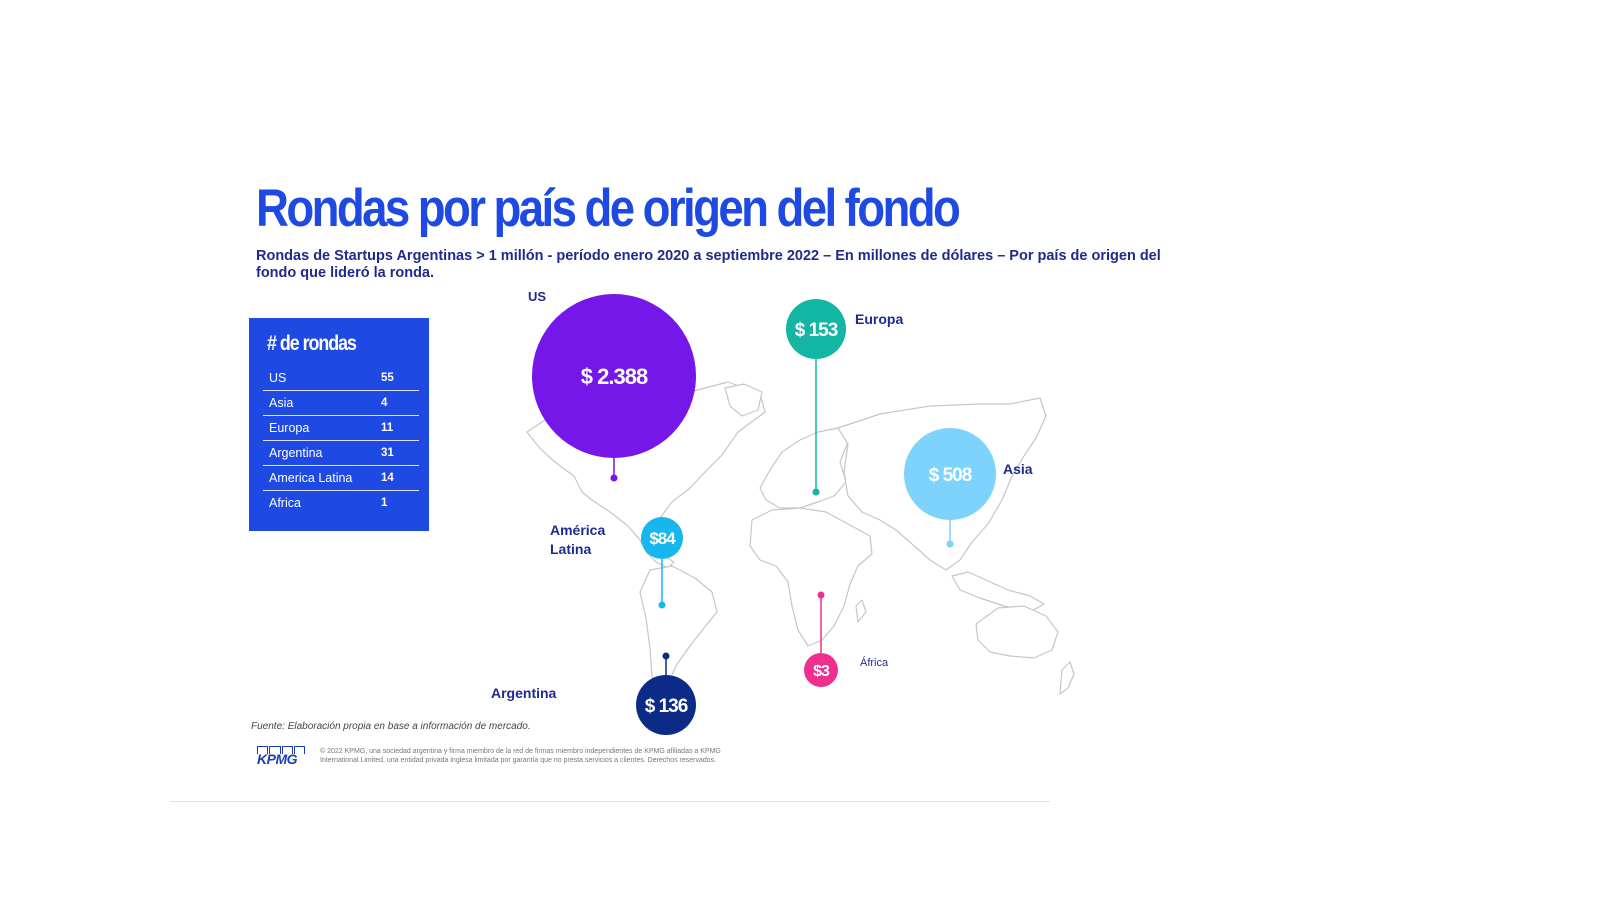 The height and width of the screenshot is (900, 1600). I want to click on madagascar-shape, so click(861, 611).